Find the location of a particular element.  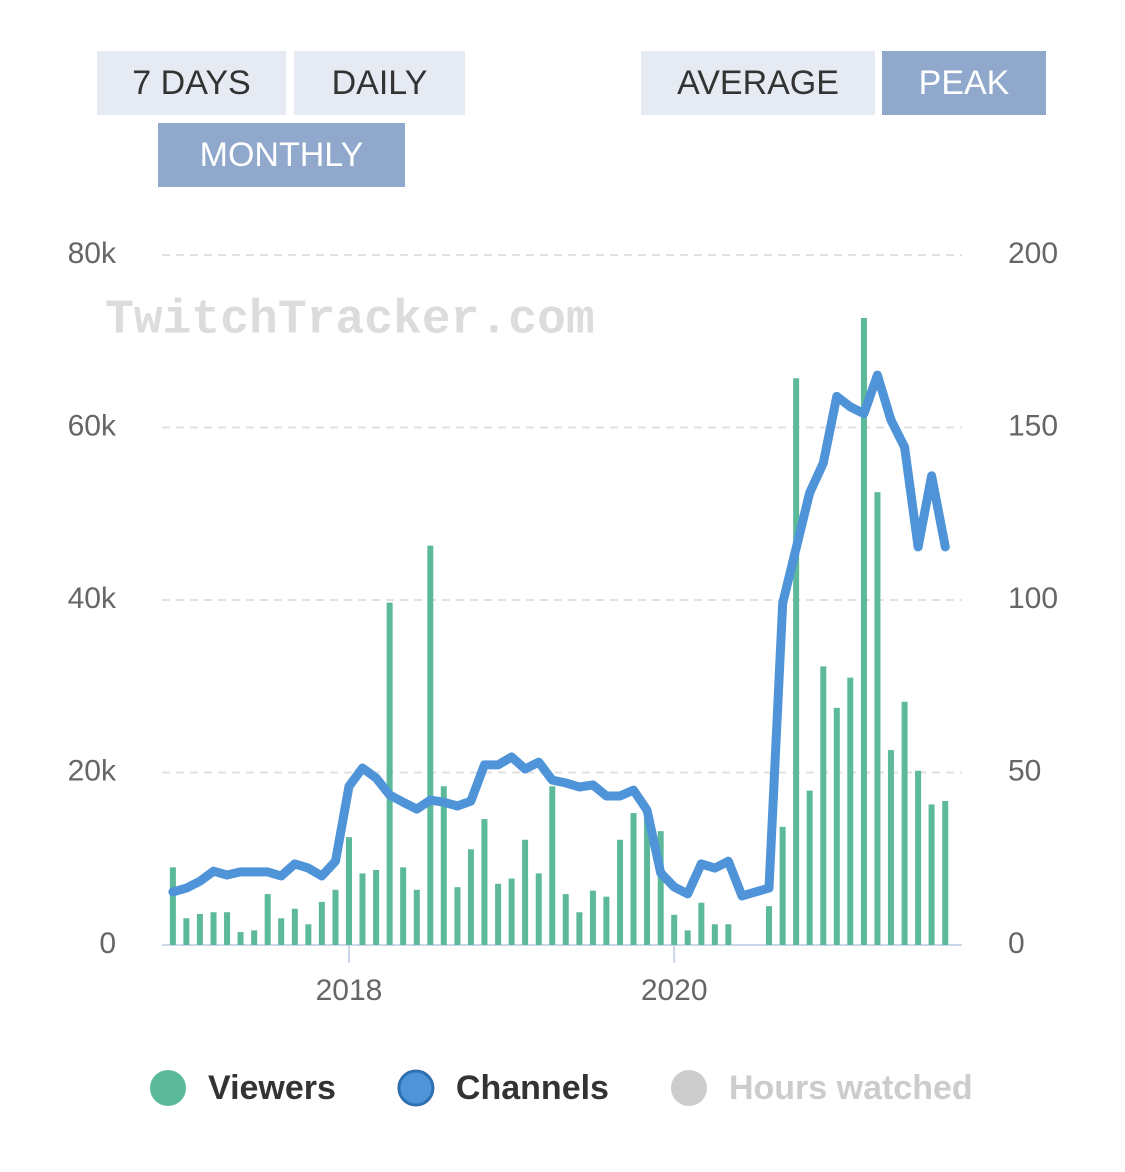

y2-tick-label: 50 is located at coordinates (1024, 770).